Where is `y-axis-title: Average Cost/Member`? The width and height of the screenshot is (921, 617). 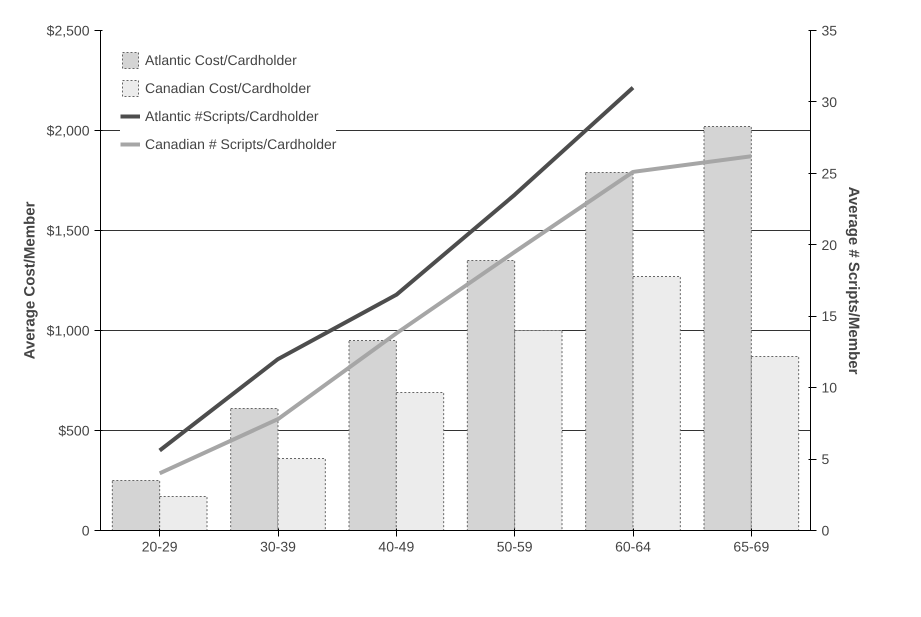 y-axis-title: Average Cost/Member is located at coordinates (30, 280).